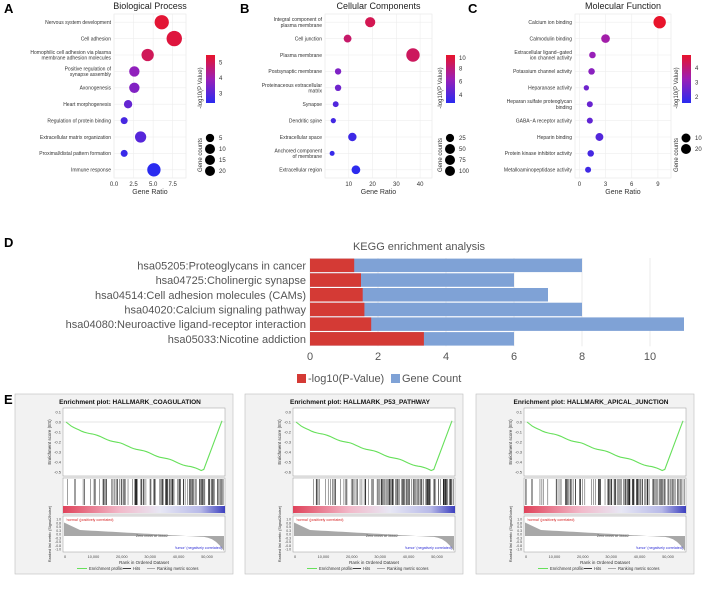 The width and height of the screenshot is (708, 591). I want to click on x-tick-label: 40, so click(420, 185).